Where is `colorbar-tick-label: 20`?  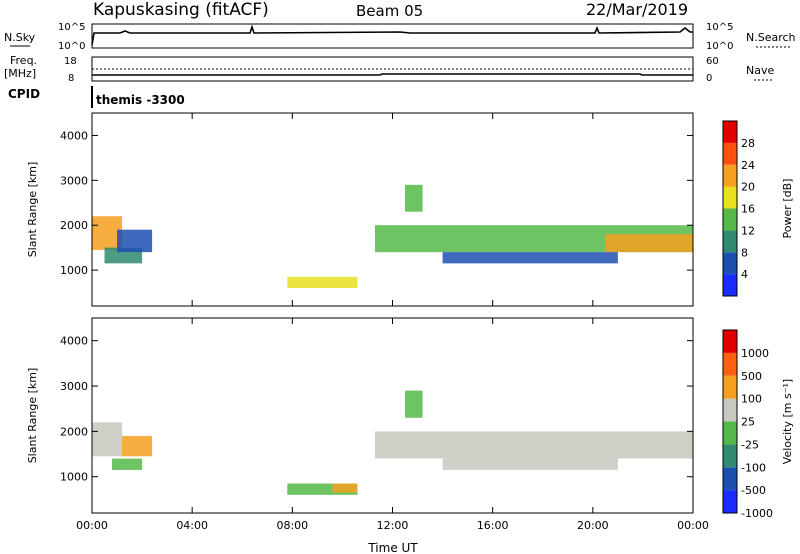
colorbar-tick-label: 20 is located at coordinates (748, 187).